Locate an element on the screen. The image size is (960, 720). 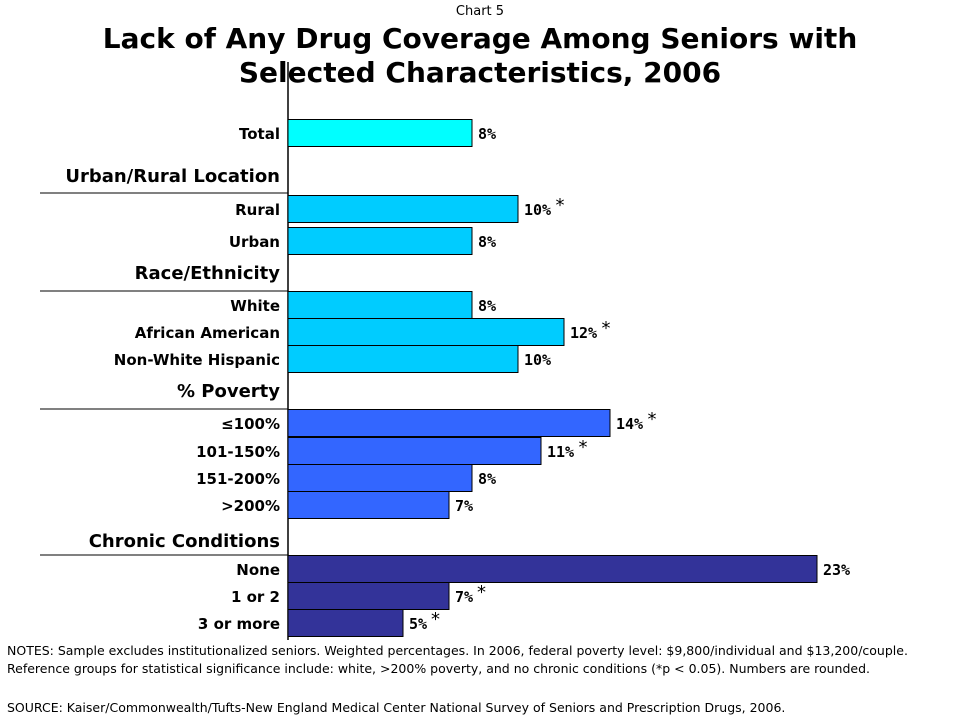
category-label: 151-200% is located at coordinates (238, 479).